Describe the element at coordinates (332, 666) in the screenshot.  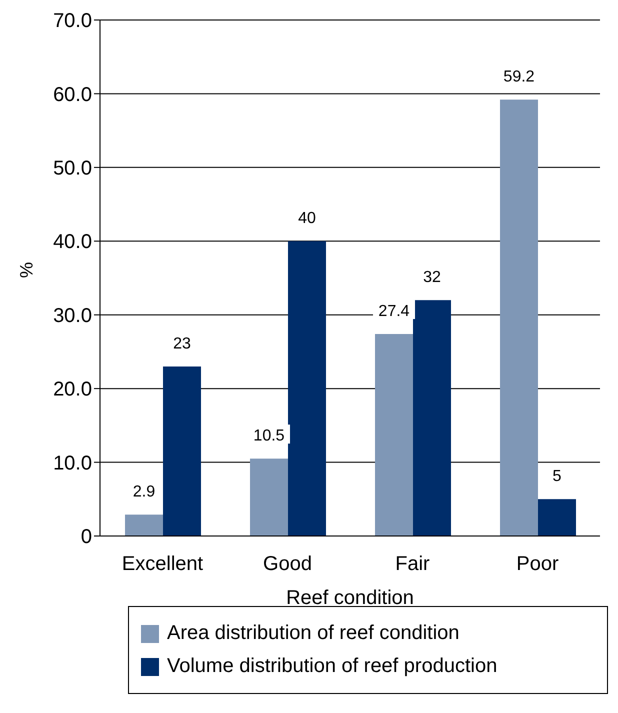
I see `legend-label: Volume distribution of reef production` at that location.